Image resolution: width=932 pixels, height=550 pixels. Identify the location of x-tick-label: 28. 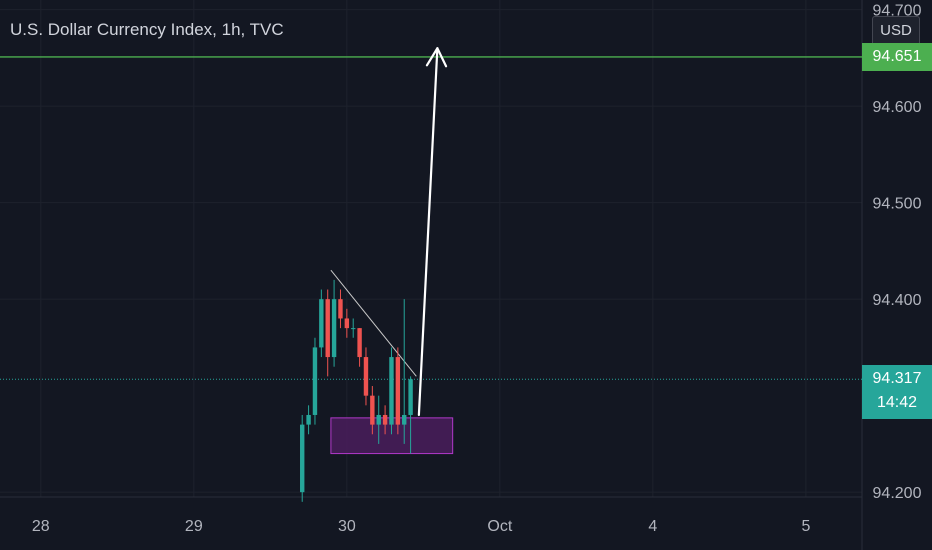
(41, 526).